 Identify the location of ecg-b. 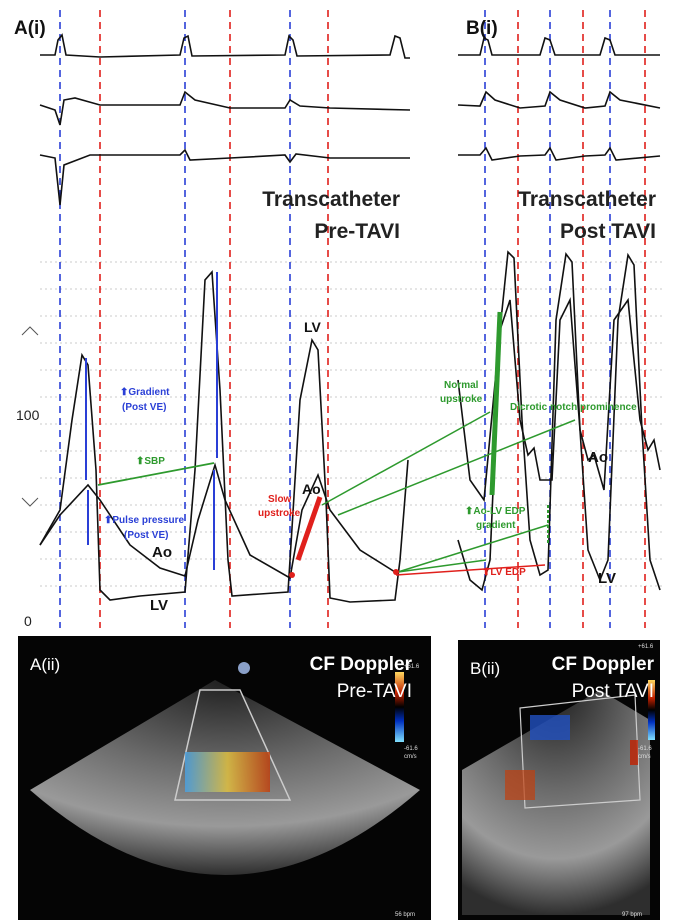
(559, 98).